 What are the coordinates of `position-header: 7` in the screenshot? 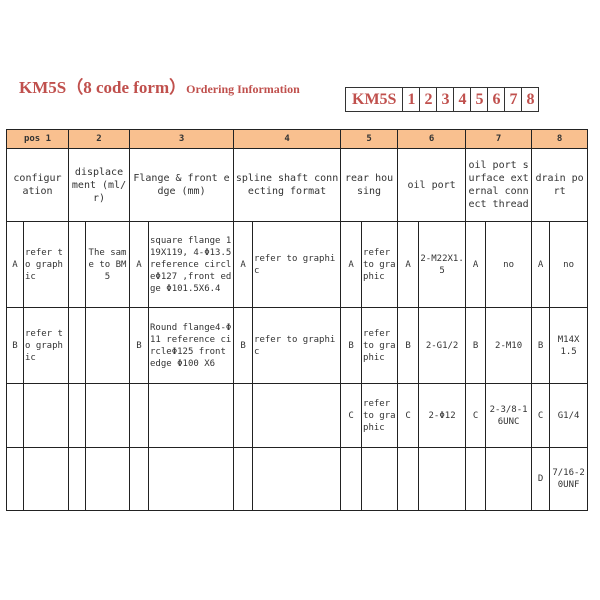 It's located at (499, 139).